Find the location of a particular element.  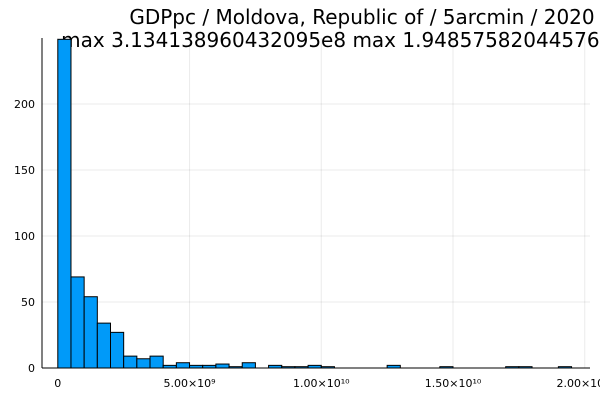

x-tick-label: 5.00×10⁹ is located at coordinates (189, 383).